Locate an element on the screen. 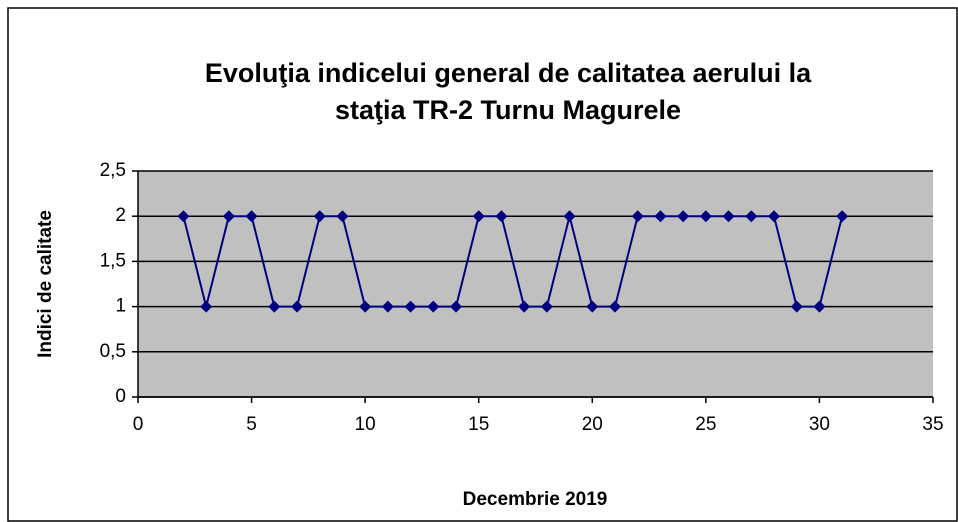 The height and width of the screenshot is (522, 958). x-tick-label: 10 is located at coordinates (365, 424).